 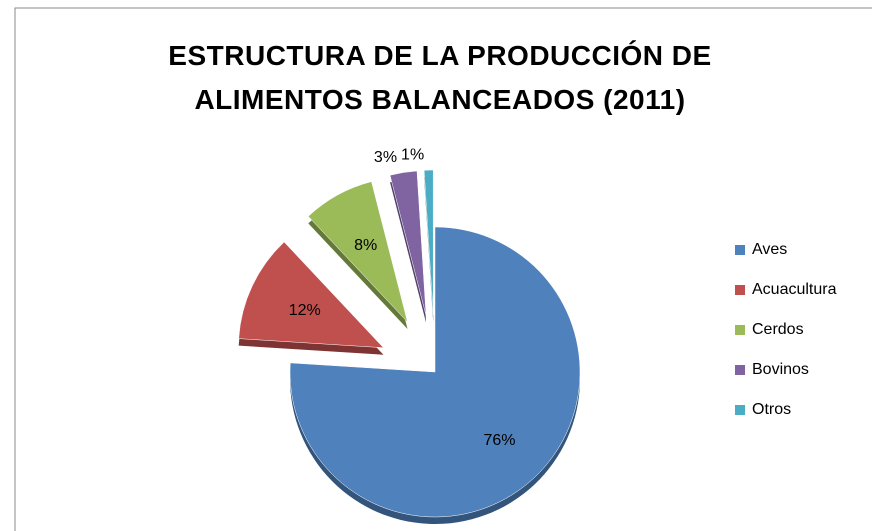 What do you see at coordinates (500, 440) in the screenshot?
I see `data-label: 76%` at bounding box center [500, 440].